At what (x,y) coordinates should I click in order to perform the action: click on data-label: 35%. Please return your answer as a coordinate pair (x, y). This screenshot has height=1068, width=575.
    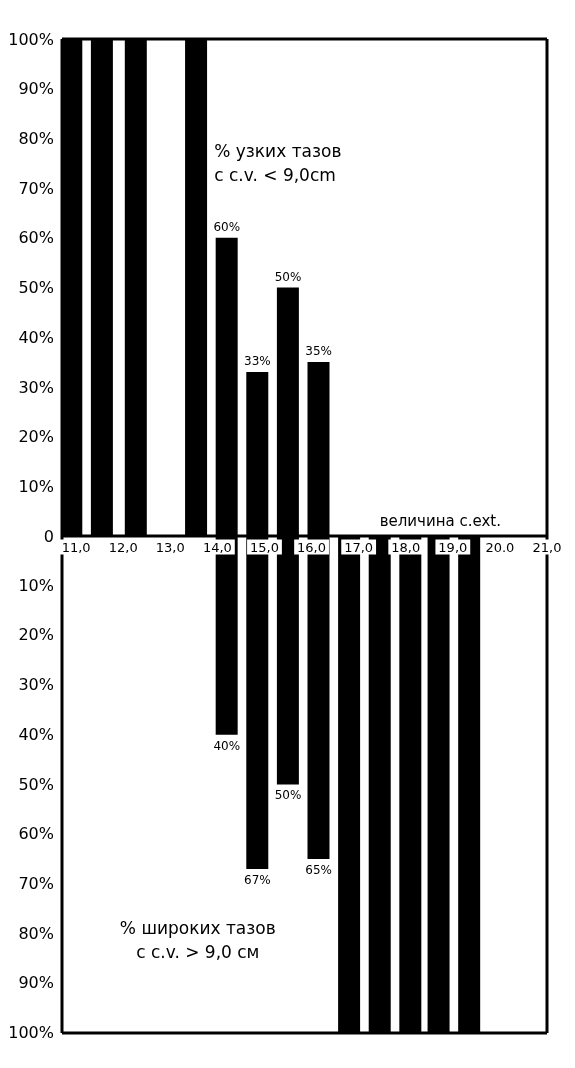
    Looking at the image, I should click on (318, 351).